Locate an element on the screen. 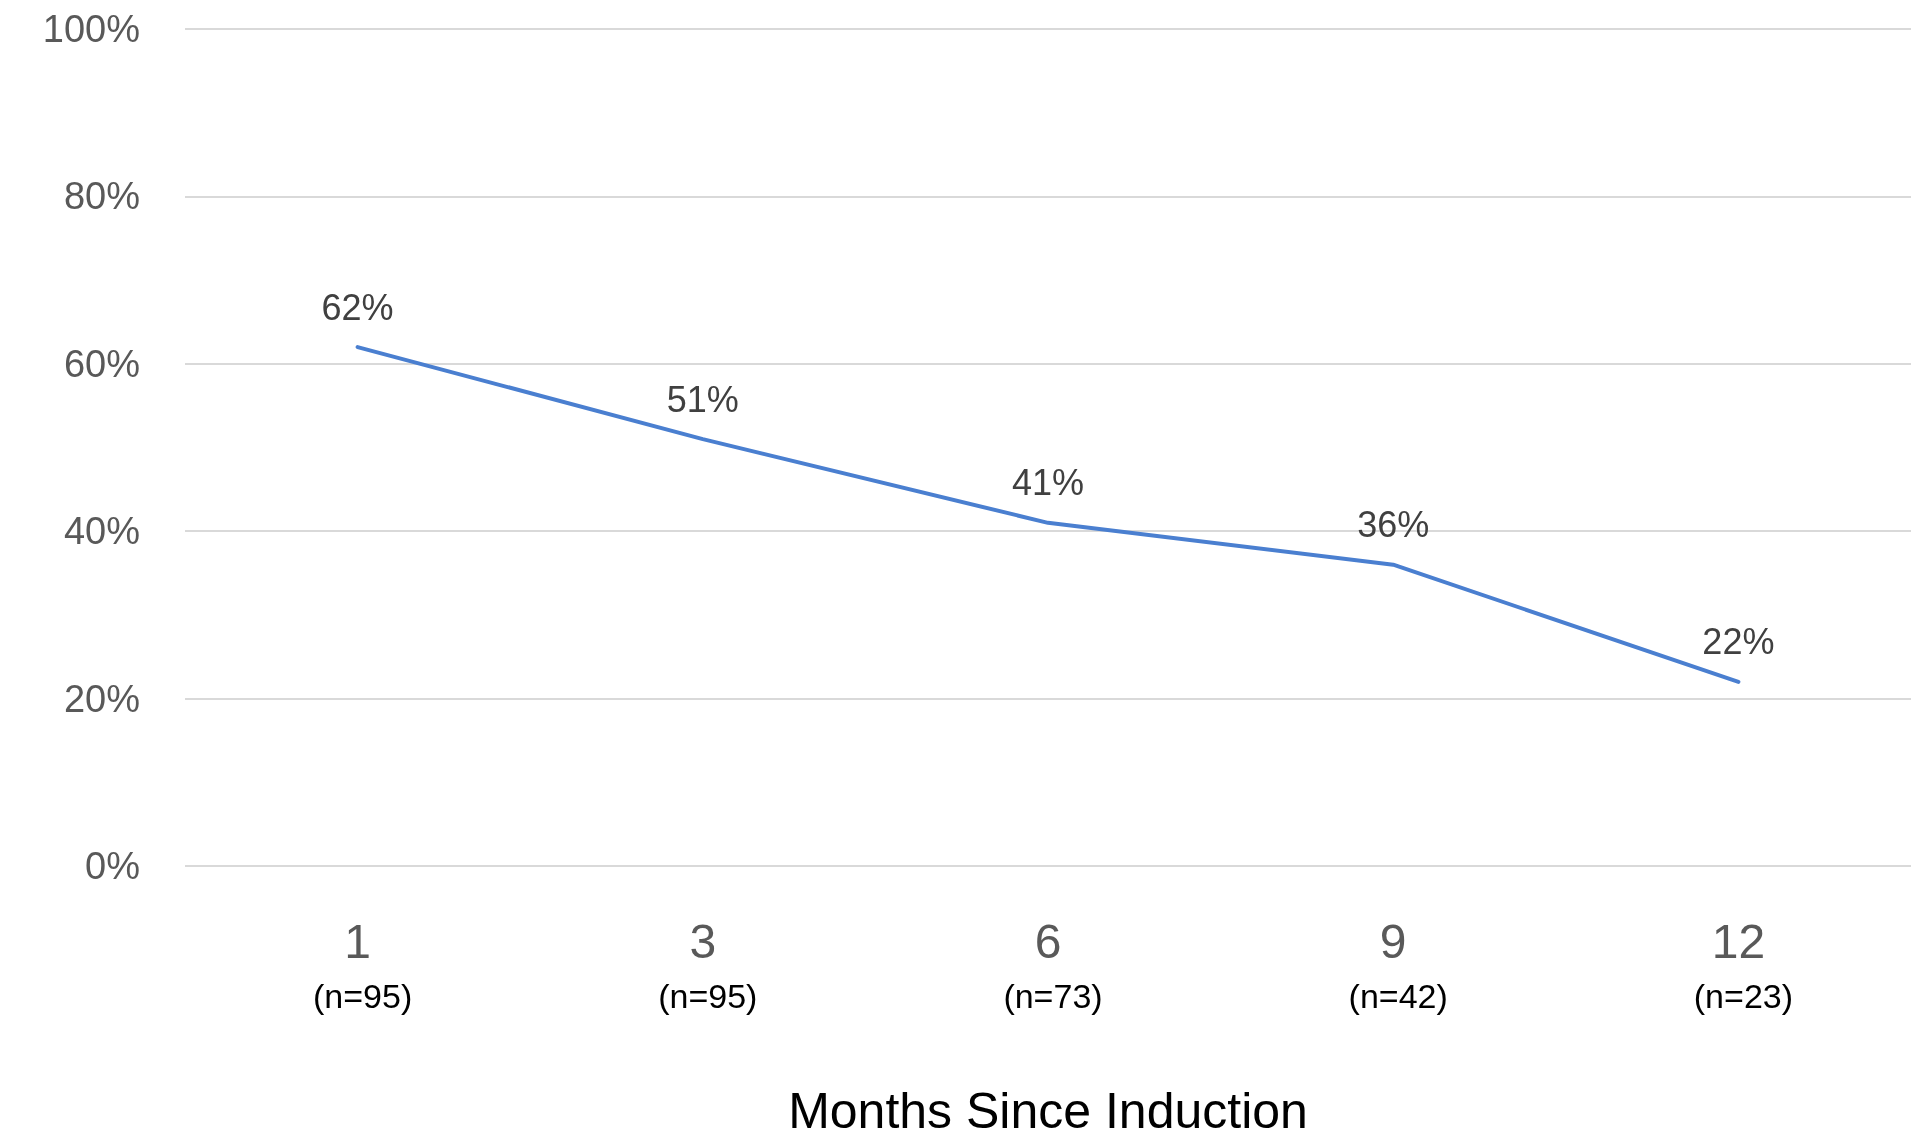 The height and width of the screenshot is (1145, 1911). data-label: 22% is located at coordinates (1738, 642).